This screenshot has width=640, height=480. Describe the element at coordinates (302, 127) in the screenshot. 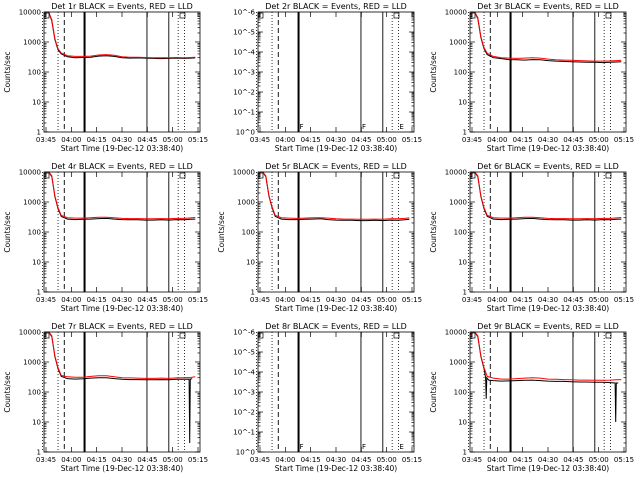

I see `marker-glyph: F` at that location.